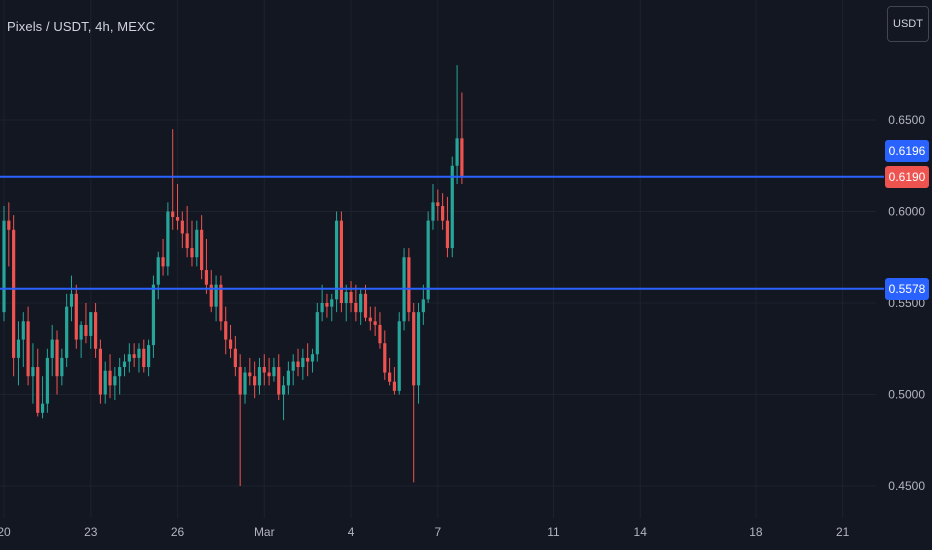 This screenshot has width=932, height=550. What do you see at coordinates (437, 532) in the screenshot?
I see `x-tick-label: 7` at bounding box center [437, 532].